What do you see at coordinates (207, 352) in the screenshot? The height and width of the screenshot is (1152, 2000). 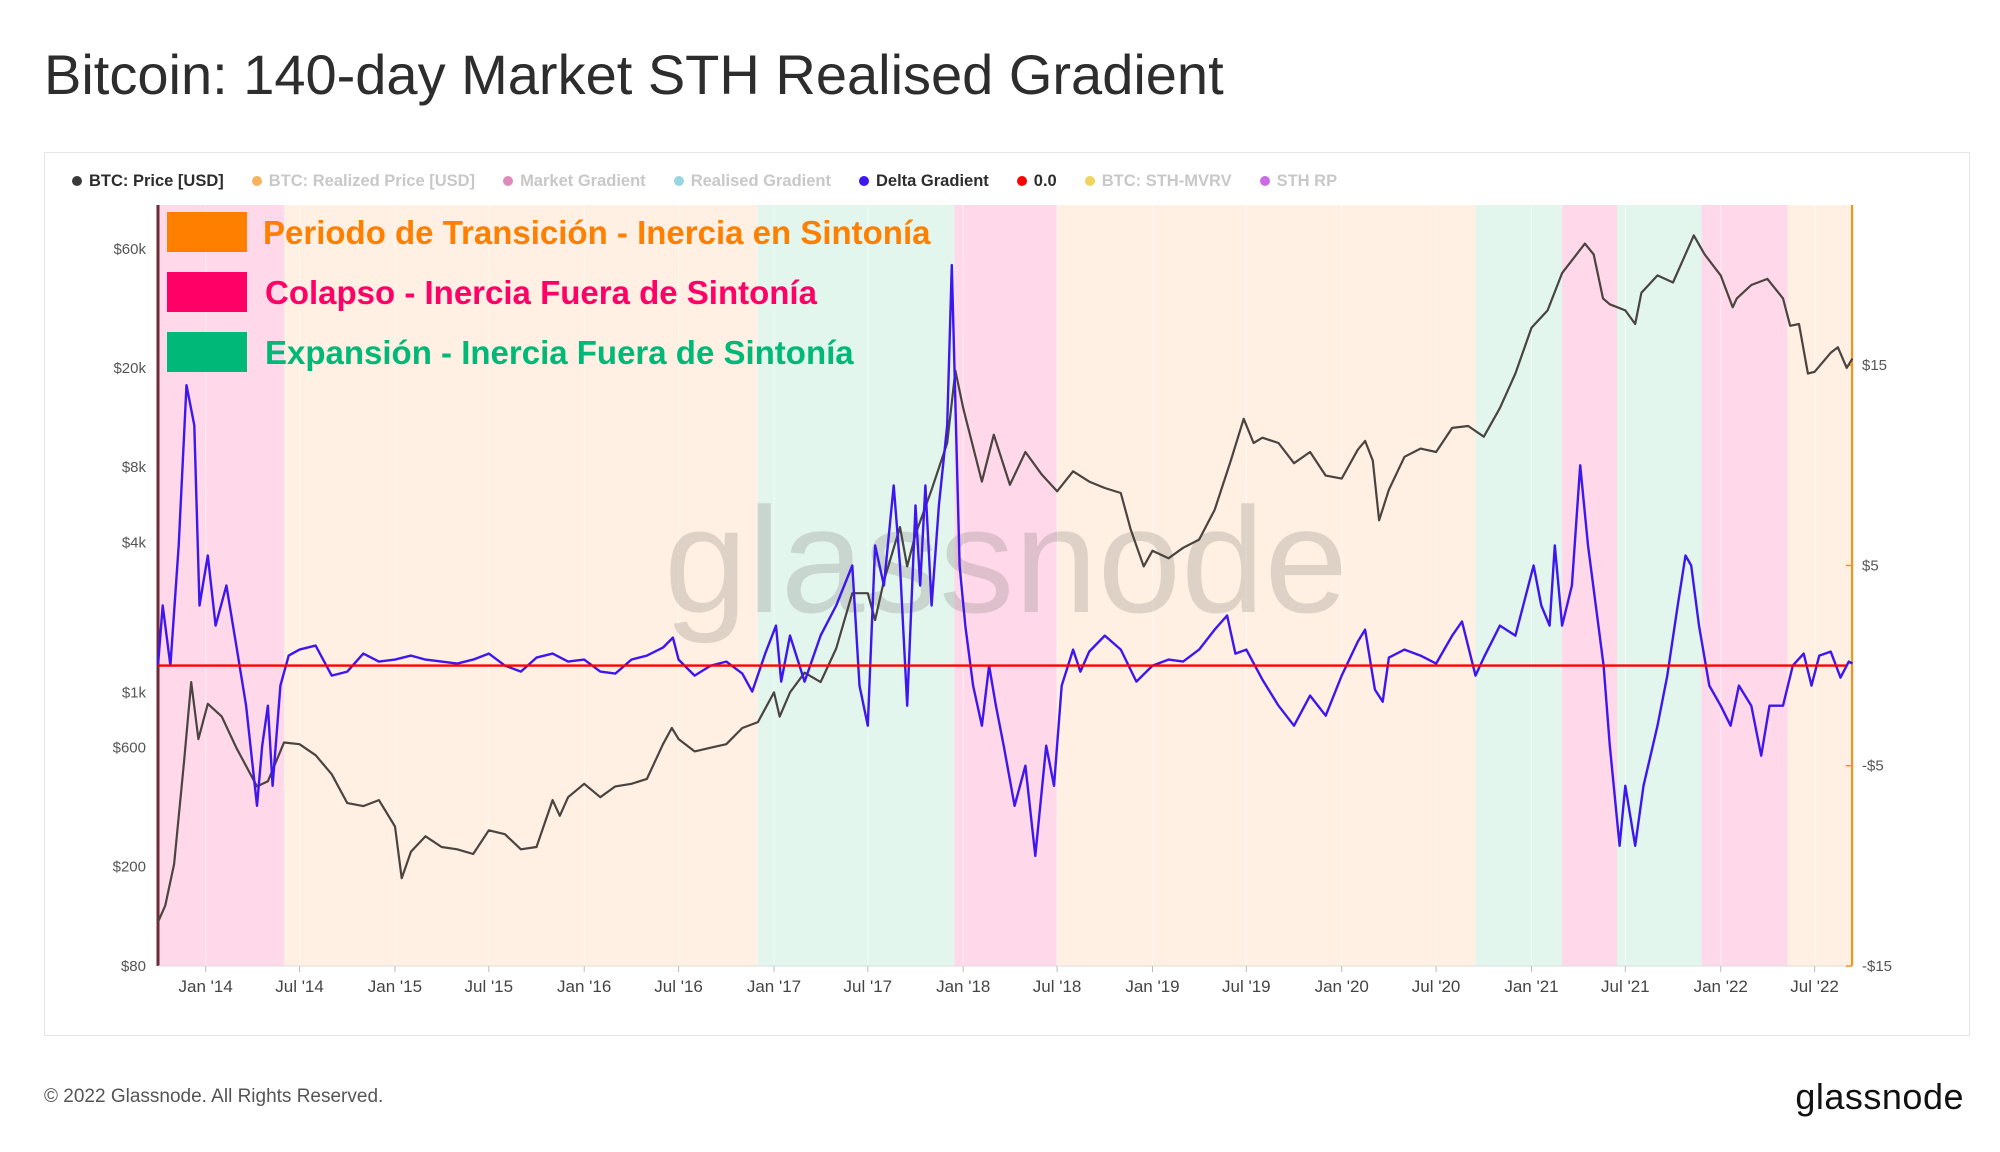 I see `phase-swatch-expansion` at bounding box center [207, 352].